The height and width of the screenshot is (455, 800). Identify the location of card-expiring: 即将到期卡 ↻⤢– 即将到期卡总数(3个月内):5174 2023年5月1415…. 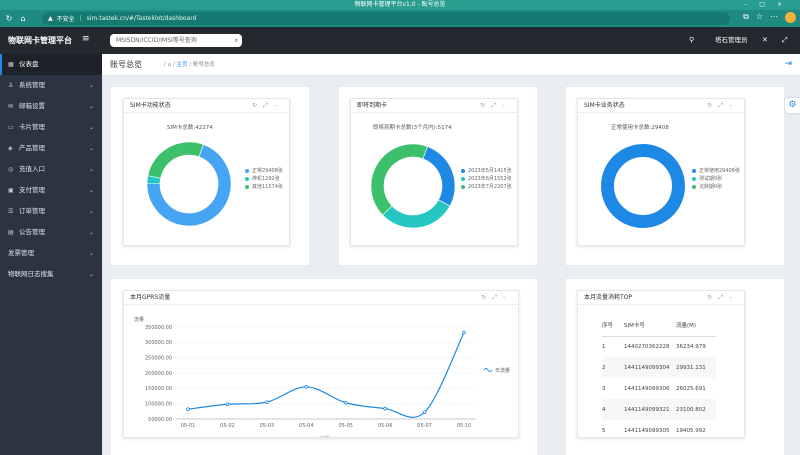
(434, 172).